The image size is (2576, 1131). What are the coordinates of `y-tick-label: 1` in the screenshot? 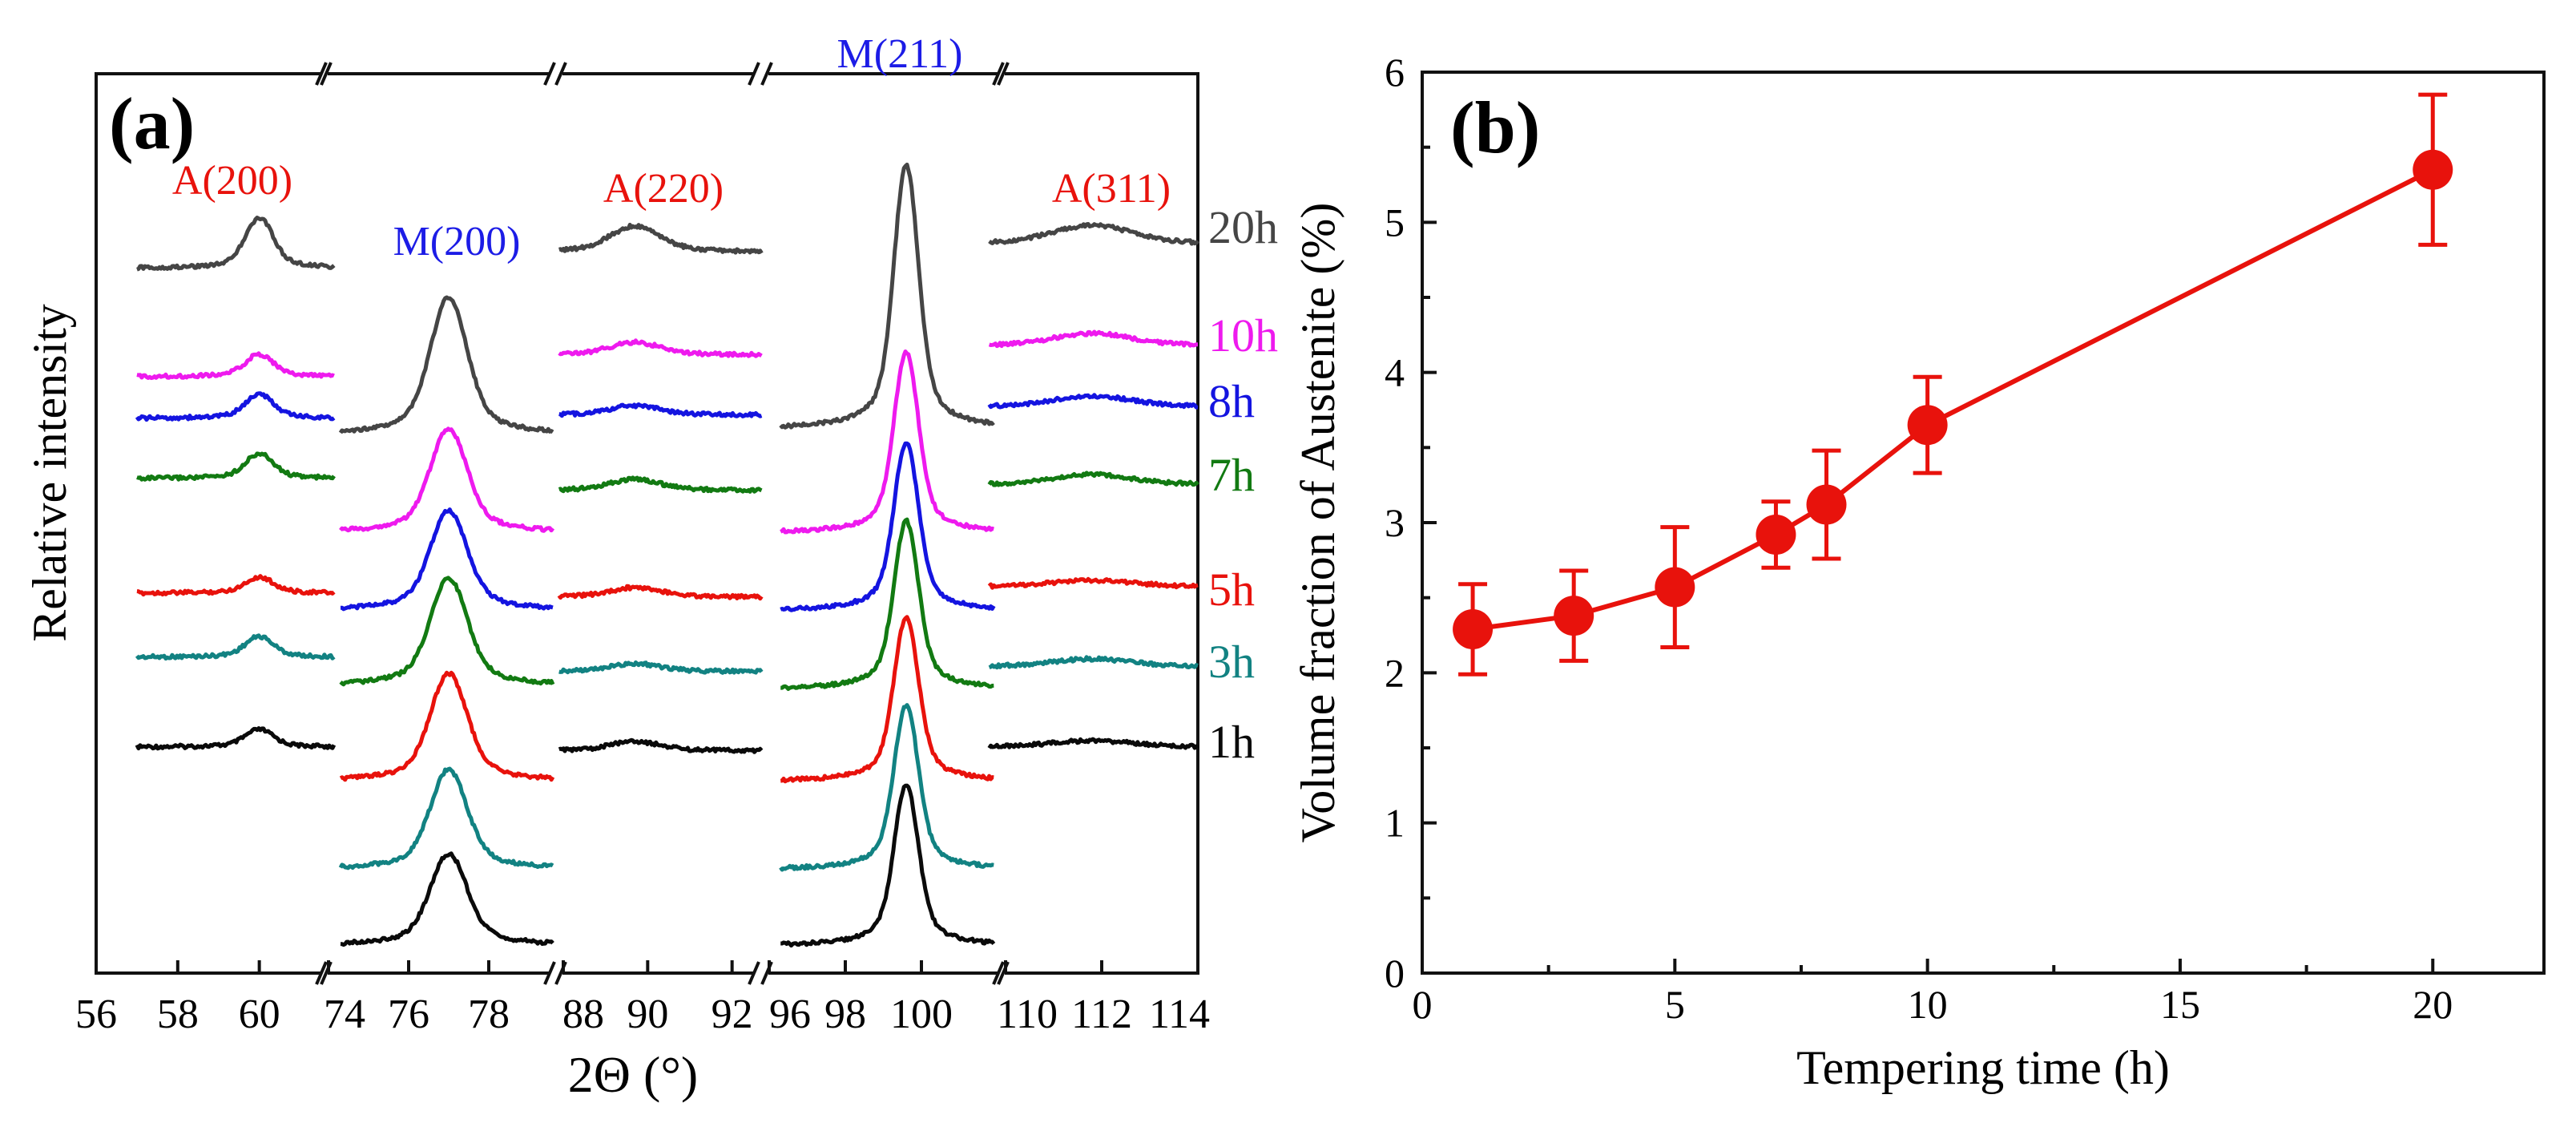 It's located at (1395, 823).